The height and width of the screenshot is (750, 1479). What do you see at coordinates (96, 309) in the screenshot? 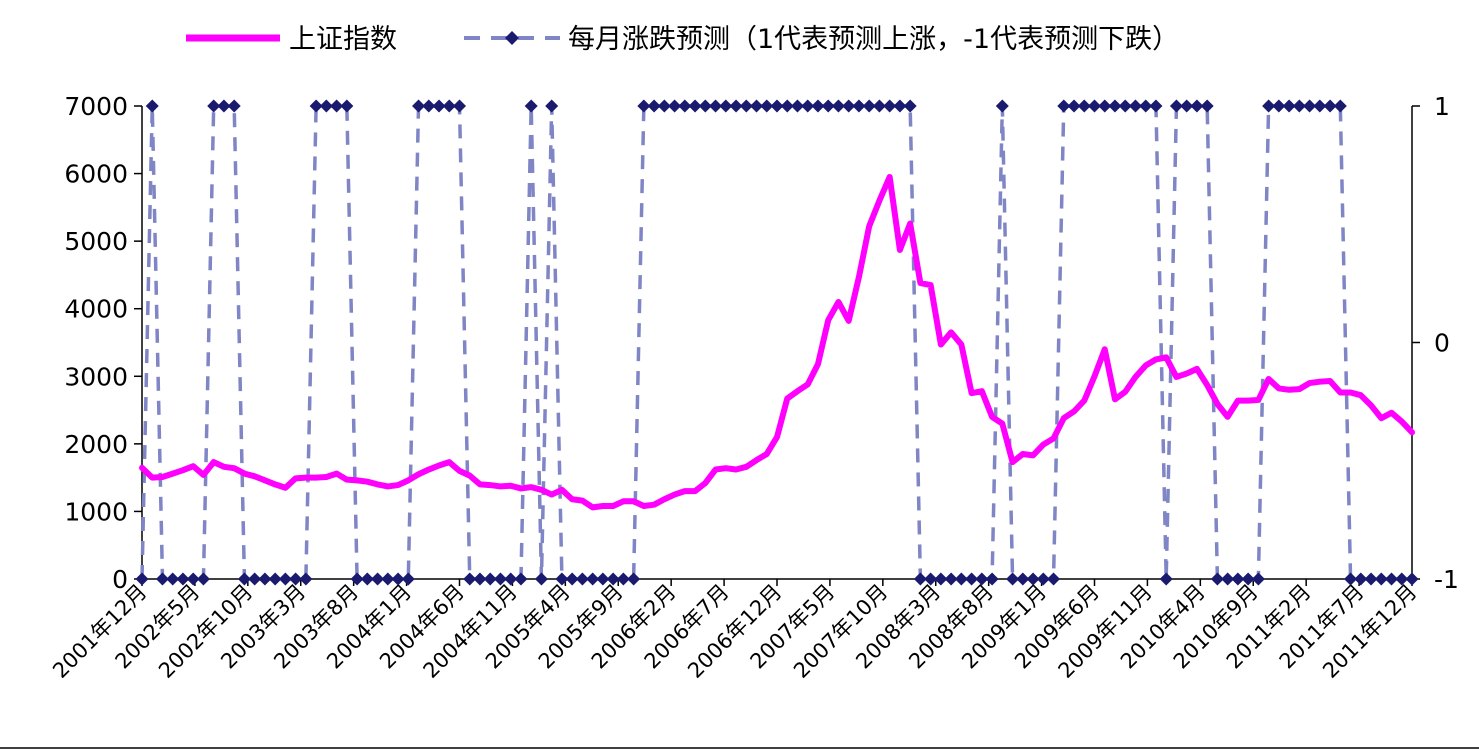
I see `left-tick-label: 4000` at bounding box center [96, 309].